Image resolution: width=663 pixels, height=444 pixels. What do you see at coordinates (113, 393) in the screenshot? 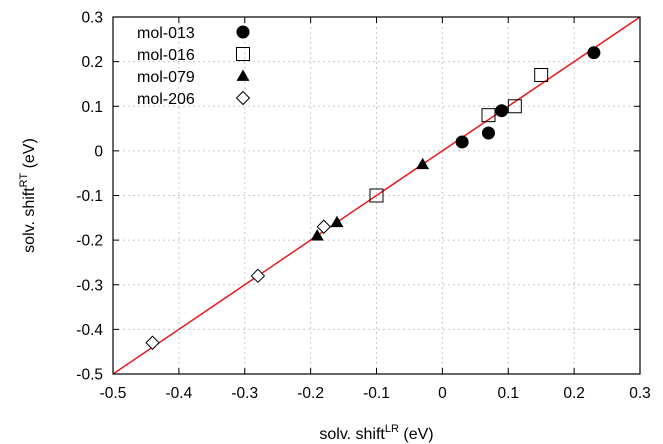
I see `x-tick-label: -0.5` at bounding box center [113, 393].